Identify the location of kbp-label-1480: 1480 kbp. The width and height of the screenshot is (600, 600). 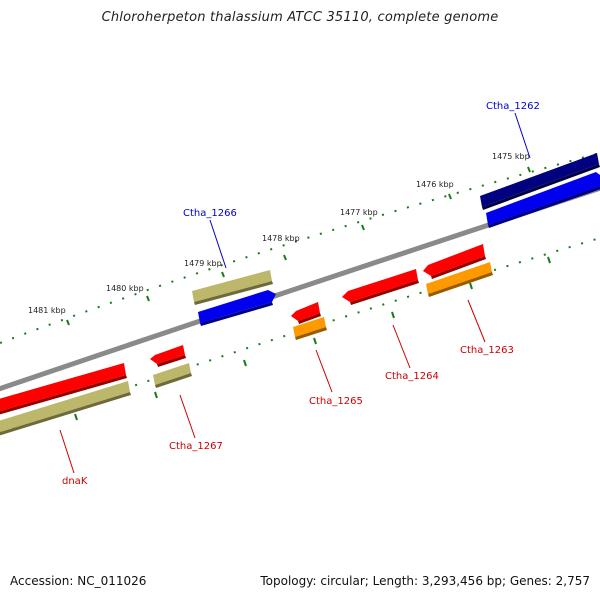
(125, 288).